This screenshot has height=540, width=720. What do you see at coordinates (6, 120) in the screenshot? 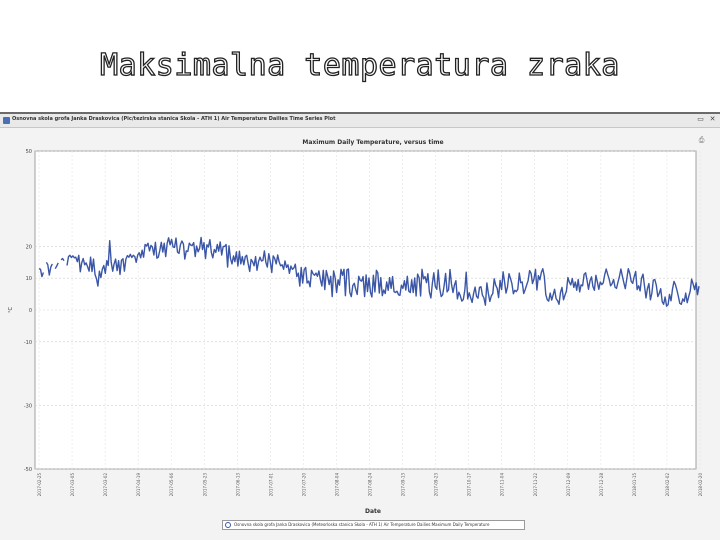
I see `app-icon` at bounding box center [6, 120].